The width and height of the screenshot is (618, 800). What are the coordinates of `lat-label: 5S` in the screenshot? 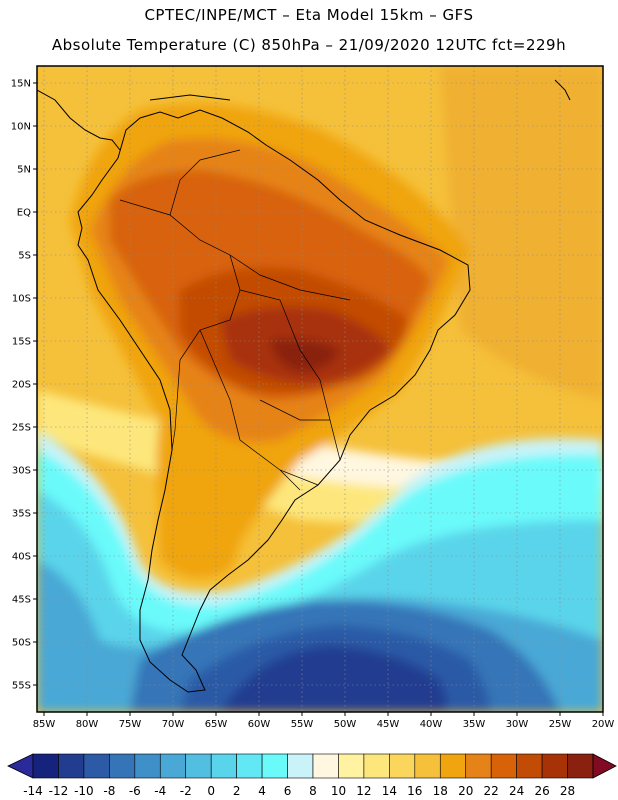 It's located at (24, 256).